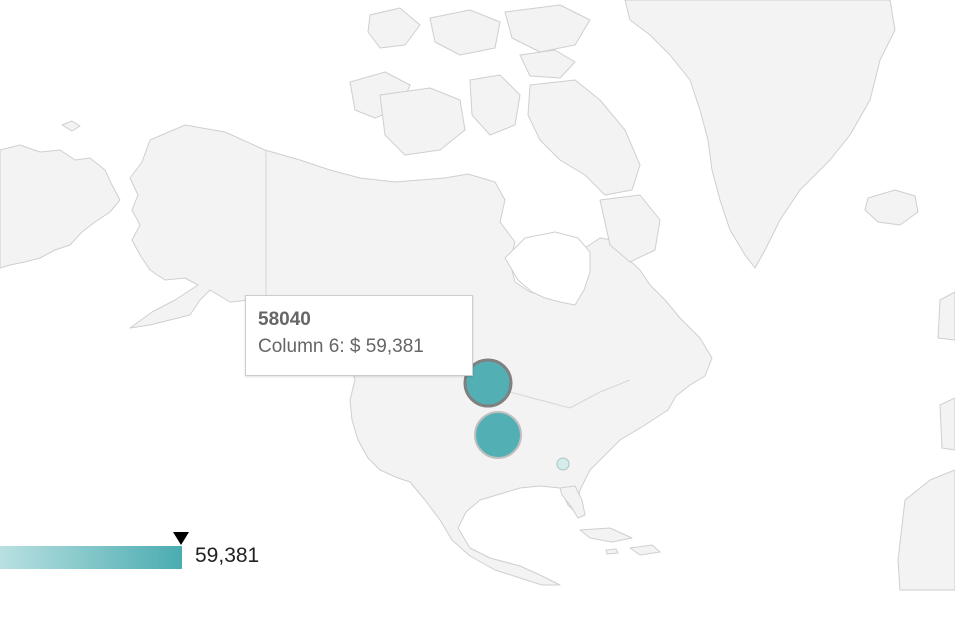 The width and height of the screenshot is (955, 624). Describe the element at coordinates (563, 464) in the screenshot. I see `map-bubble-small` at that location.